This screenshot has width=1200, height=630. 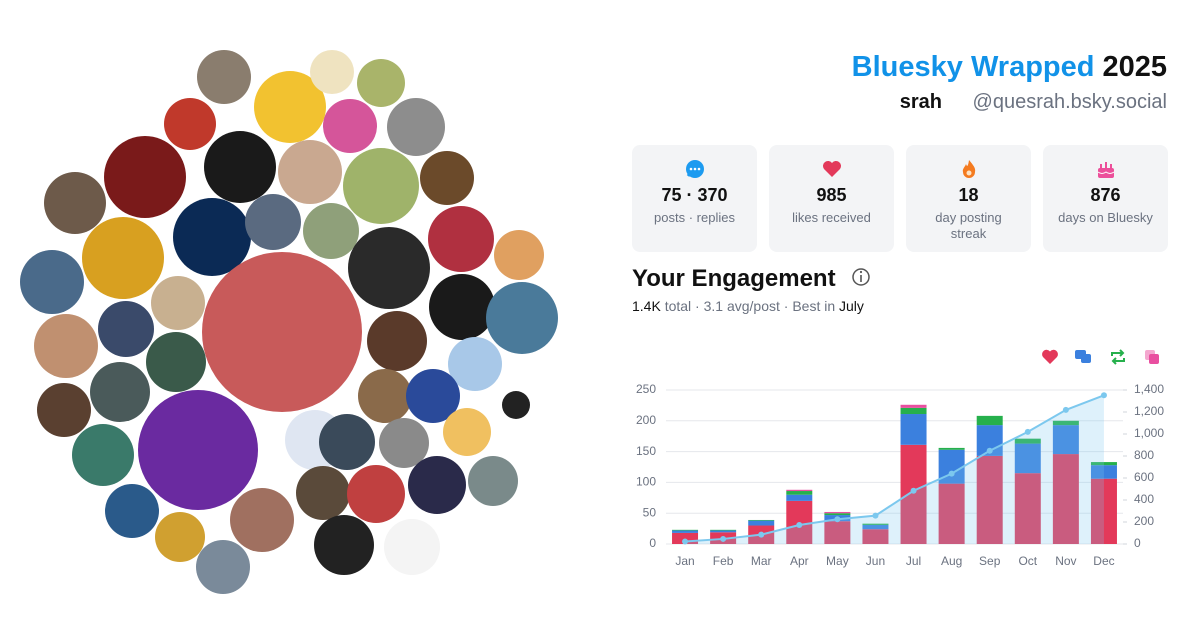 What do you see at coordinates (851, 306) in the screenshot?
I see `summary-best: July` at bounding box center [851, 306].